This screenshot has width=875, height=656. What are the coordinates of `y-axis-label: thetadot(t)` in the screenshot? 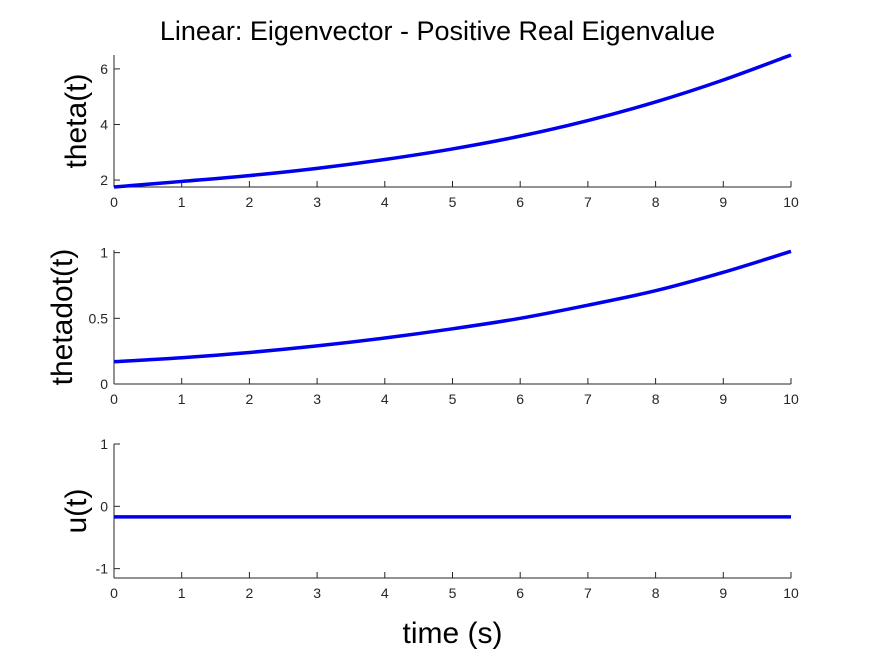 It's located at (62, 317).